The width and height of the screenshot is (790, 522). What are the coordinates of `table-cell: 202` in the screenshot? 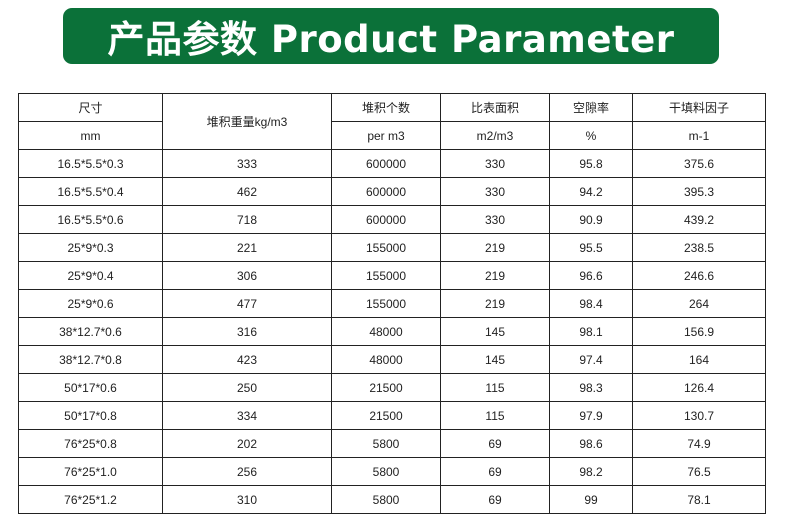 It's located at (247, 443).